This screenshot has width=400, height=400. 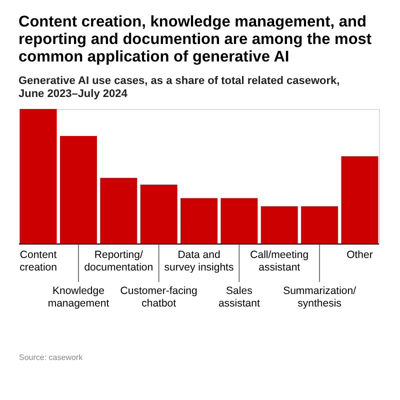 What do you see at coordinates (159, 297) in the screenshot?
I see `x-tick-label: Customer-facing chatbot` at bounding box center [159, 297].